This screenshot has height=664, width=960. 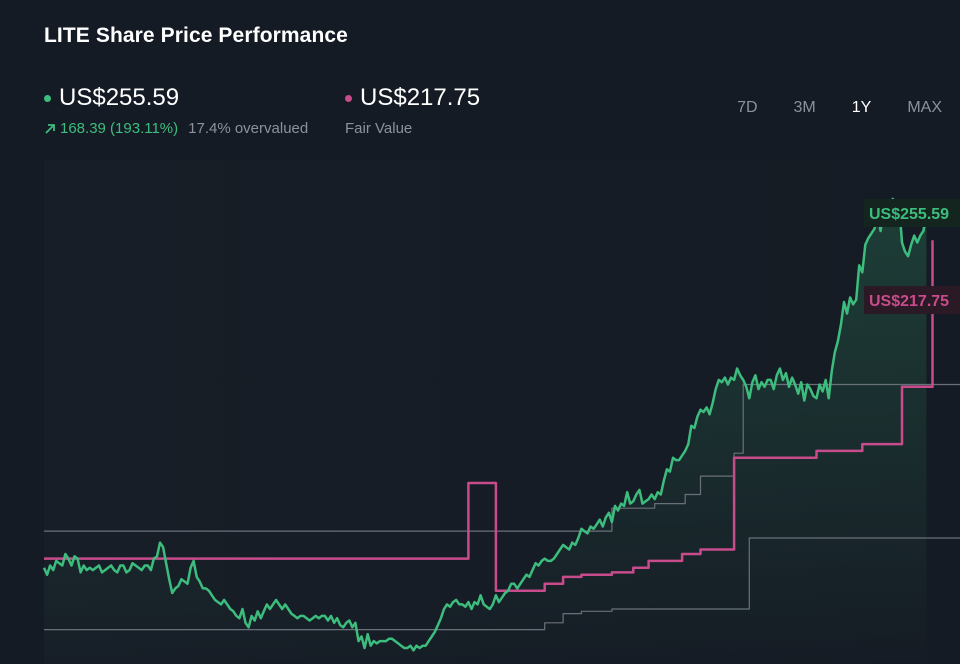 What do you see at coordinates (502, 584) in the screenshot?
I see `range-low-line` at bounding box center [502, 584].